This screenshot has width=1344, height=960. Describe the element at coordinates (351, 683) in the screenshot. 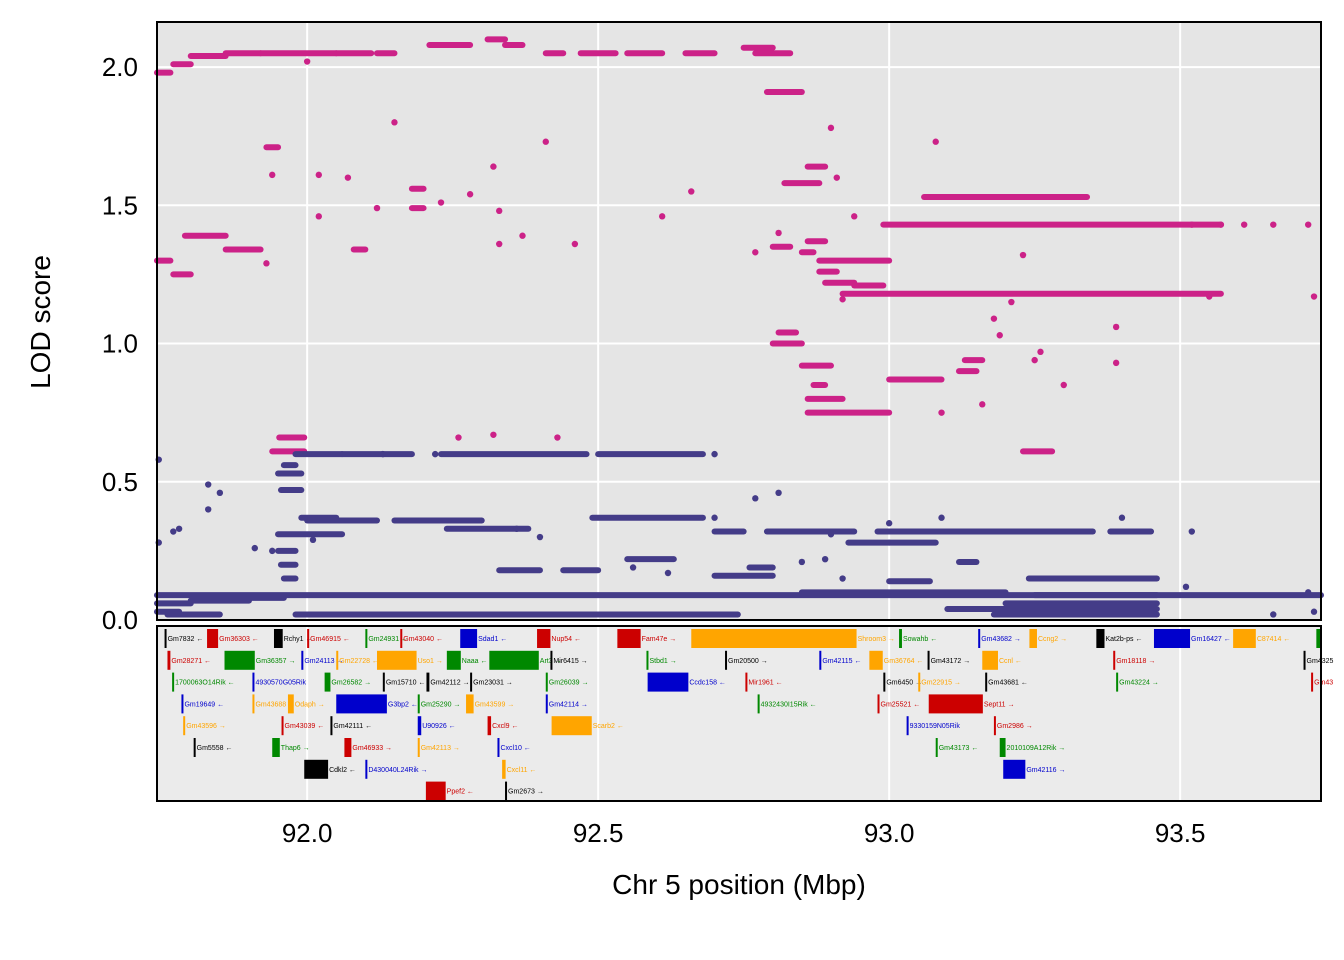

I see `gene-label: Gm26582 →` at that location.